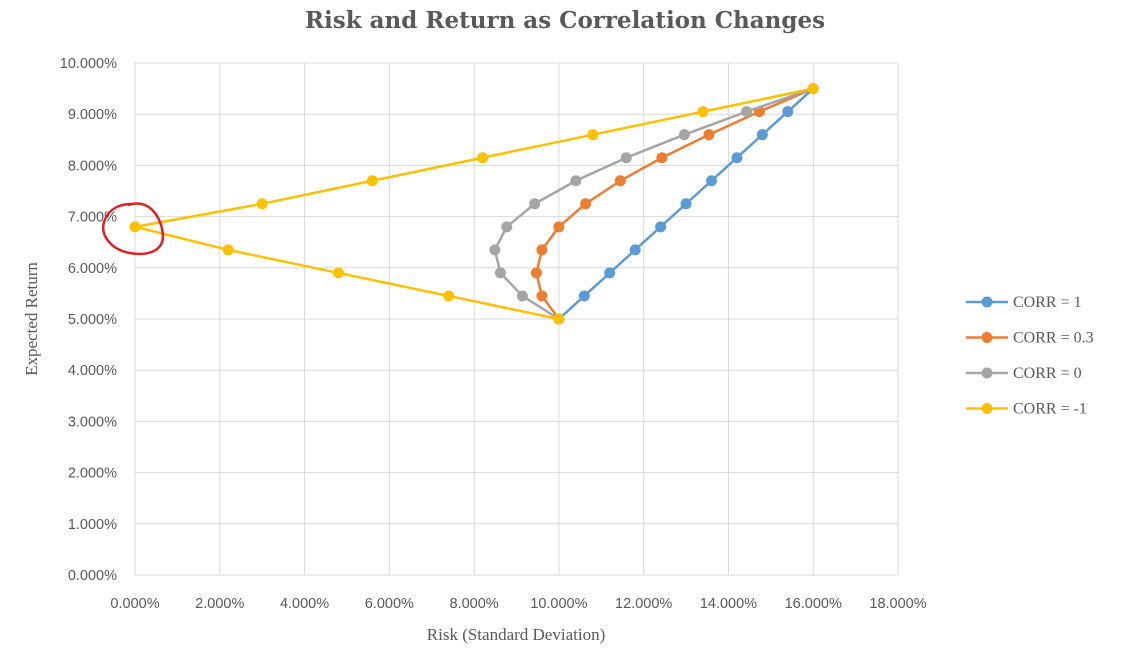 Image resolution: width=1137 pixels, height=657 pixels. I want to click on annotation, so click(133, 229).